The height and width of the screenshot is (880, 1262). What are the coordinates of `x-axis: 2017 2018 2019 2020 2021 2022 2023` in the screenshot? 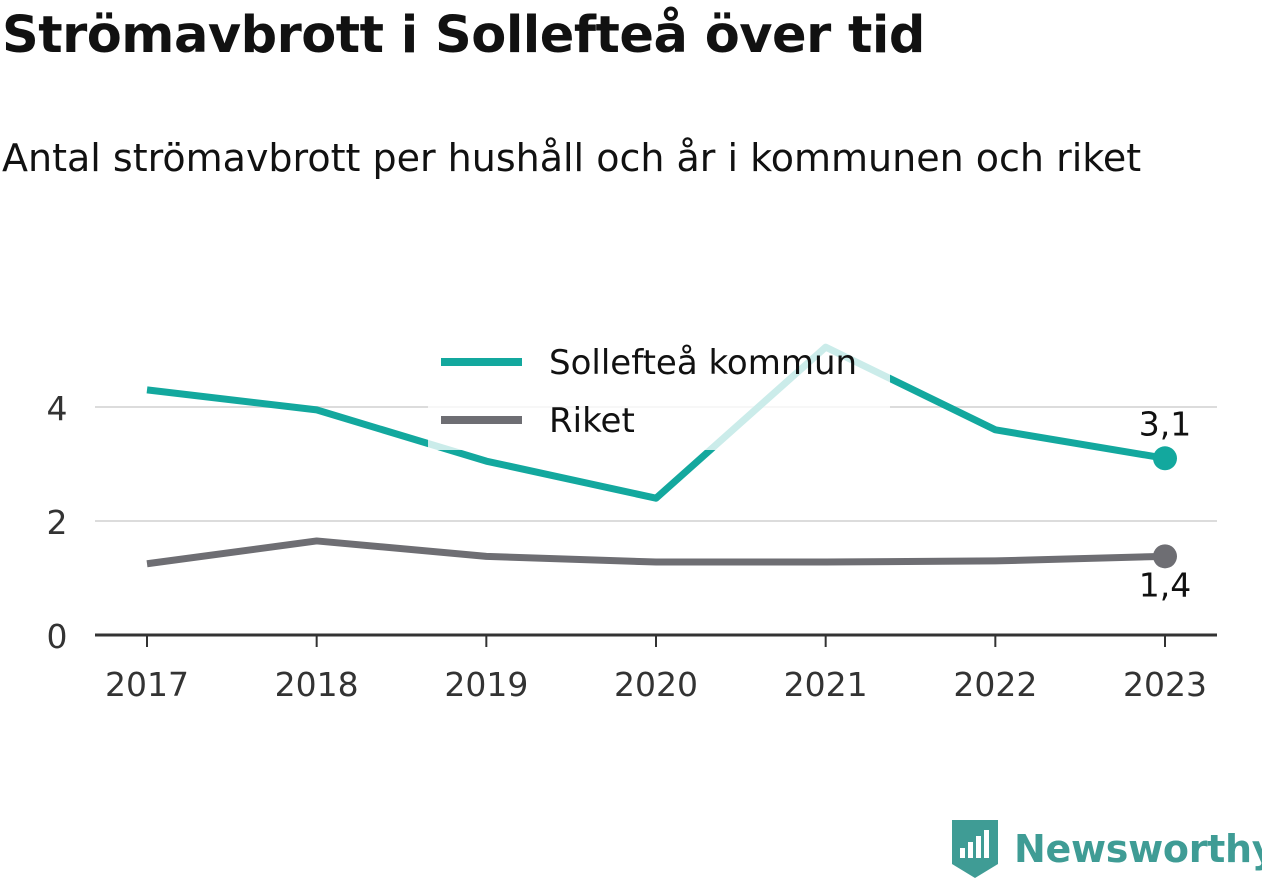 It's located at (656, 668).